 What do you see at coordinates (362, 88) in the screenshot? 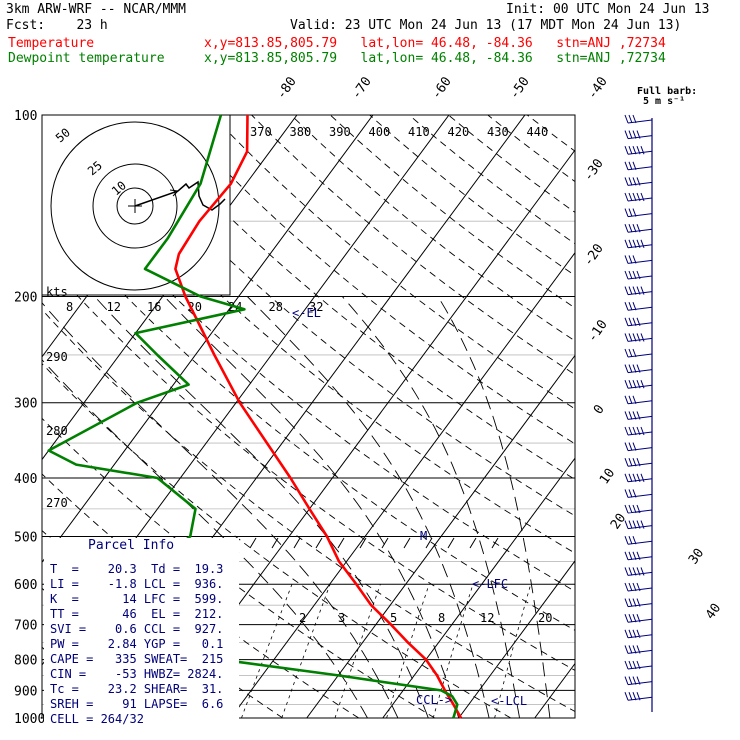
I see `isotherm-label: -70` at bounding box center [362, 88].